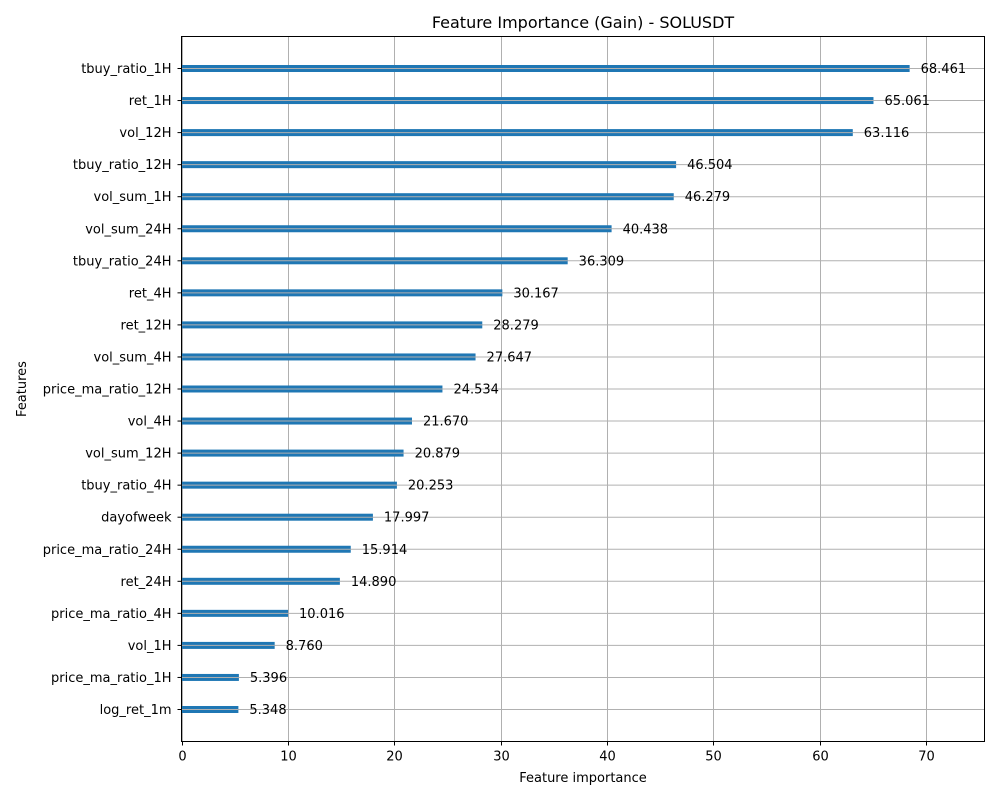 This screenshot has height=800, width=1000. I want to click on y-tick-label: ret_24H, so click(146, 582).